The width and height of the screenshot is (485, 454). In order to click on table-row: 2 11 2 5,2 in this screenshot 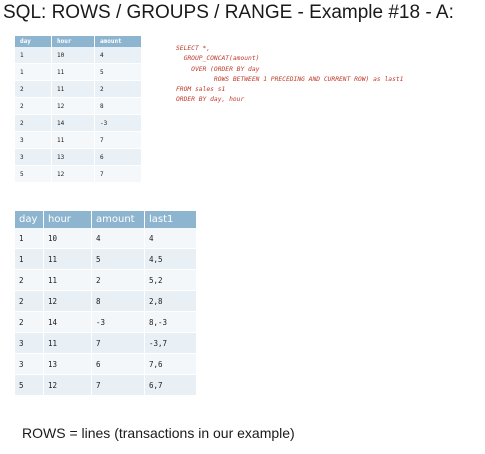, I will do `click(106, 280)`.